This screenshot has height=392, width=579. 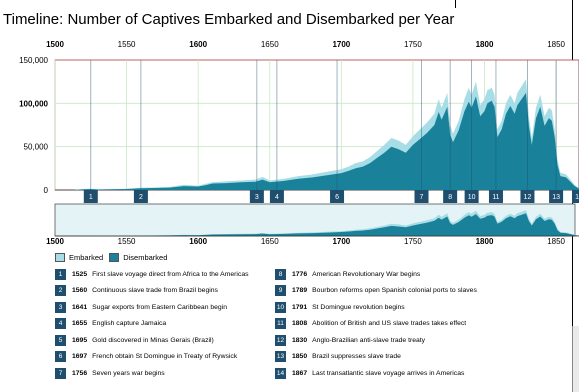 I want to click on event-year: 1808, so click(x=300, y=323).